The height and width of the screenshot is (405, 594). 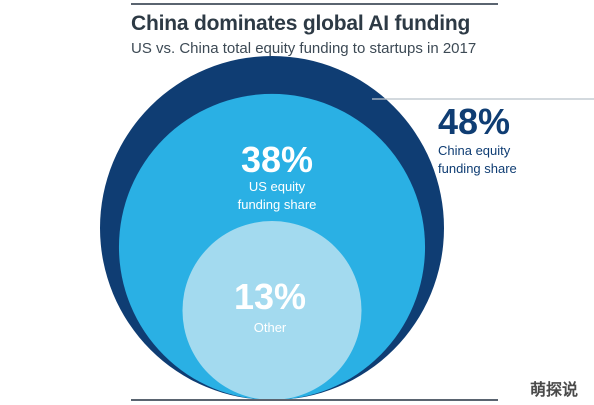 What do you see at coordinates (314, 4) in the screenshot?
I see `top-rule` at bounding box center [314, 4].